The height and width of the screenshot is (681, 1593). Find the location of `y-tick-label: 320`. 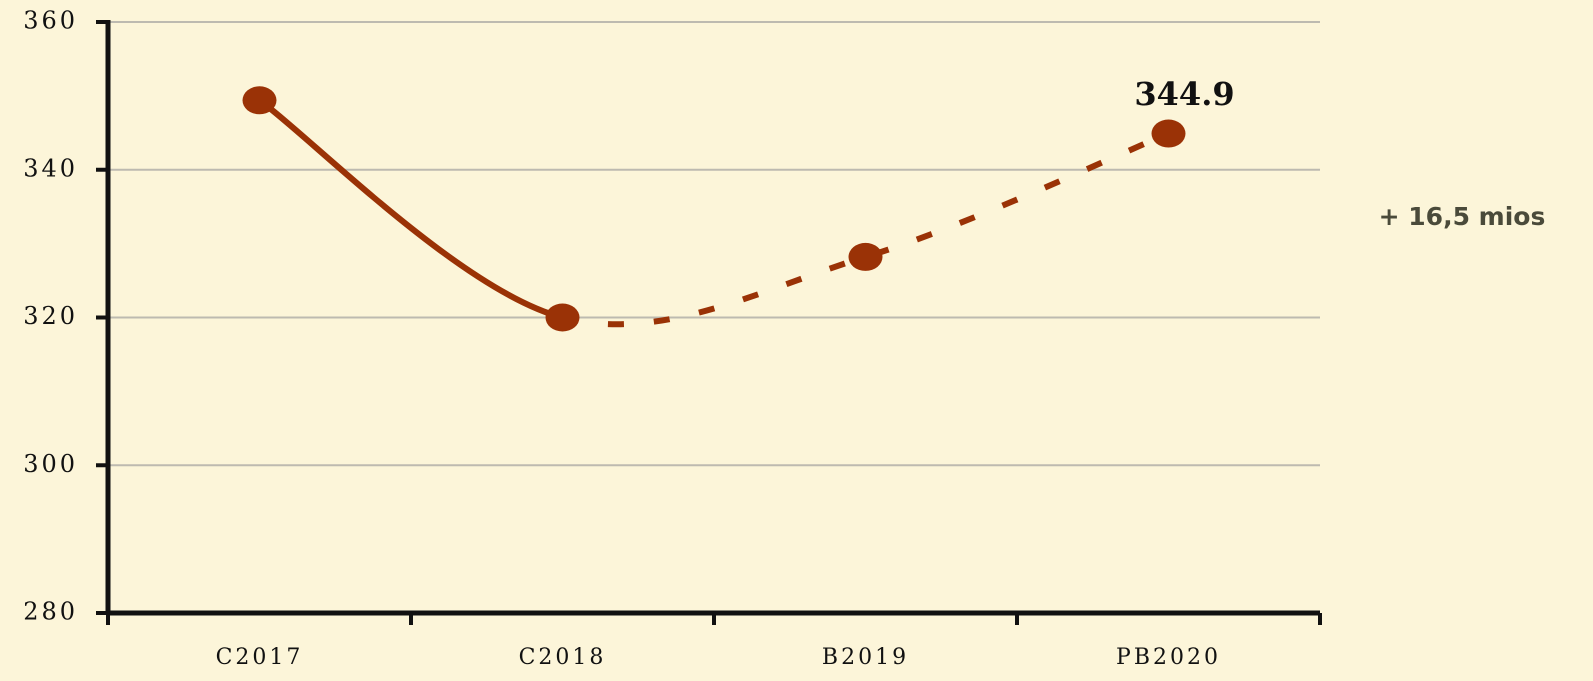

y-tick-label: 320 is located at coordinates (50, 316).